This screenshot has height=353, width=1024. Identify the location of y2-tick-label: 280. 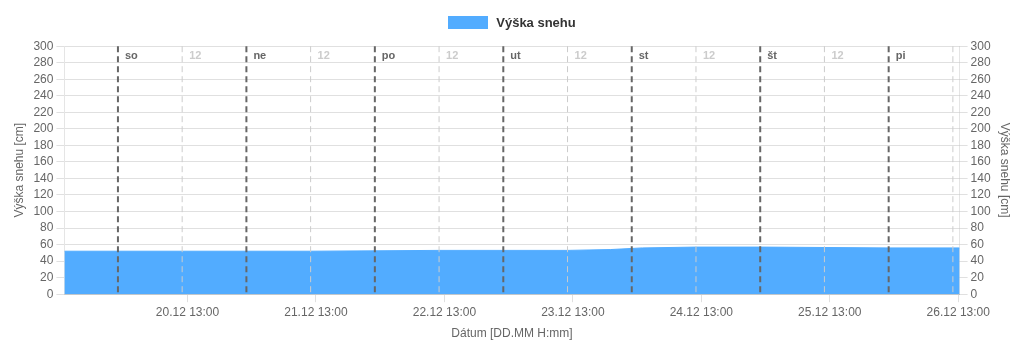
(980, 62).